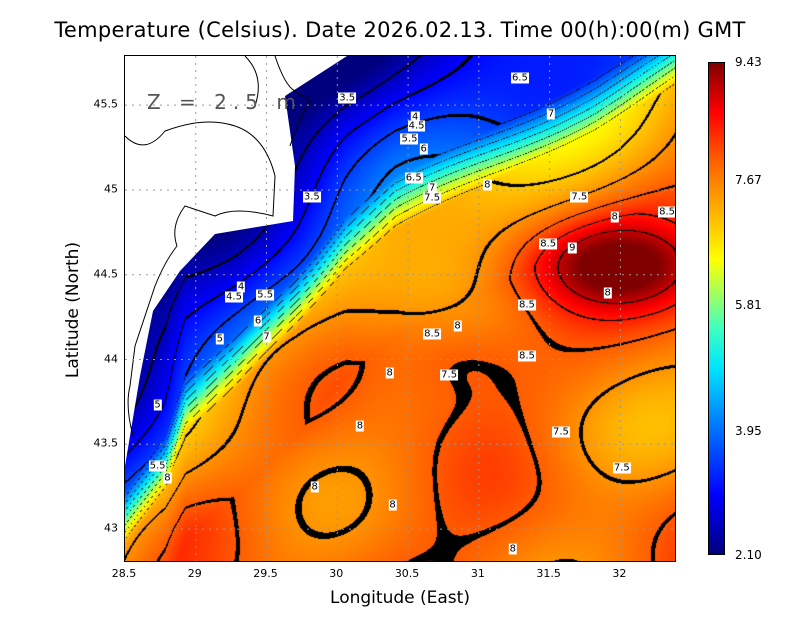 The image size is (800, 618). What do you see at coordinates (619, 573) in the screenshot?
I see `x-tick-label: 32` at bounding box center [619, 573].